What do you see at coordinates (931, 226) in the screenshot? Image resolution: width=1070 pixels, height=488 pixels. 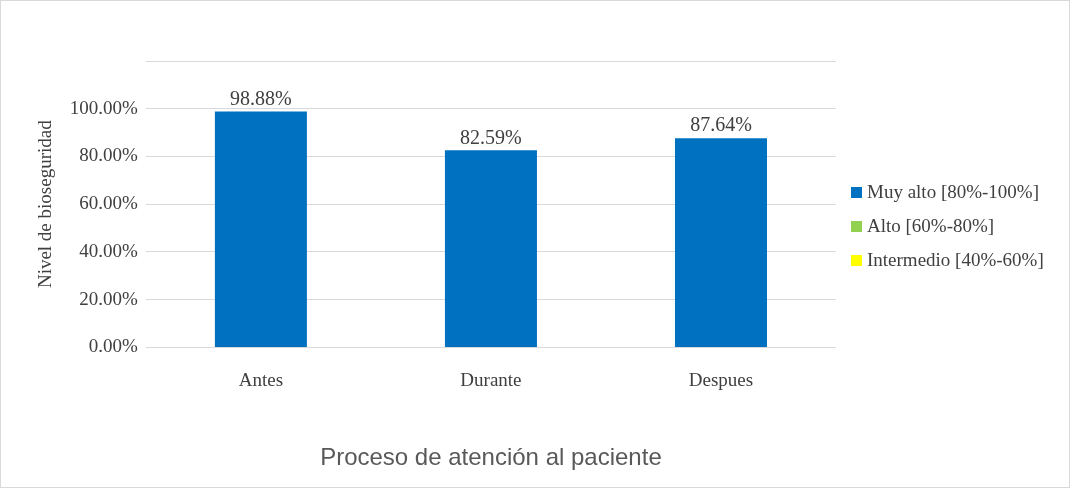 I see `legend-label: Alto [60%-80%]` at bounding box center [931, 226].